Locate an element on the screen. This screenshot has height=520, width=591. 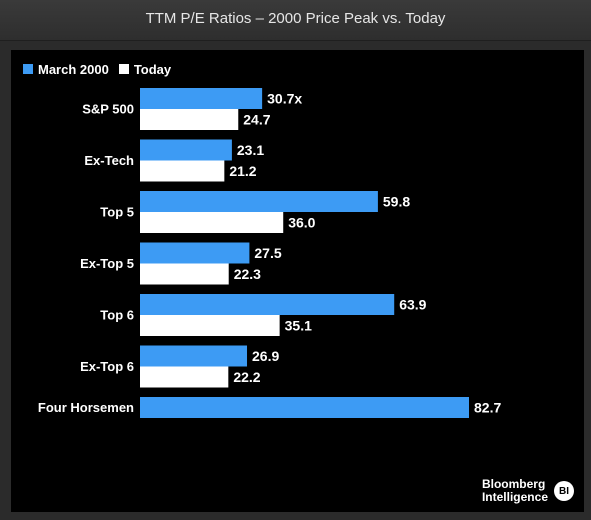
bar-today-ex-tech is located at coordinates (182, 171).